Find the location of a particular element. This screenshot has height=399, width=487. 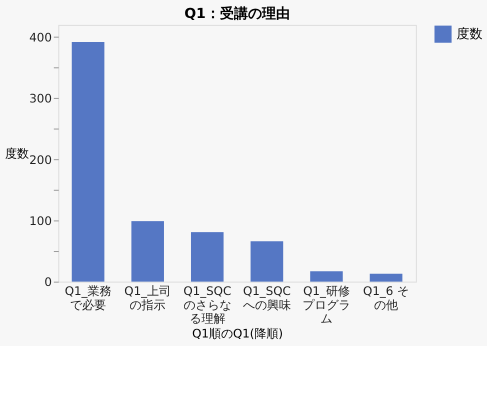

x-tick-label: Q1_業務で必要 is located at coordinates (88, 298).